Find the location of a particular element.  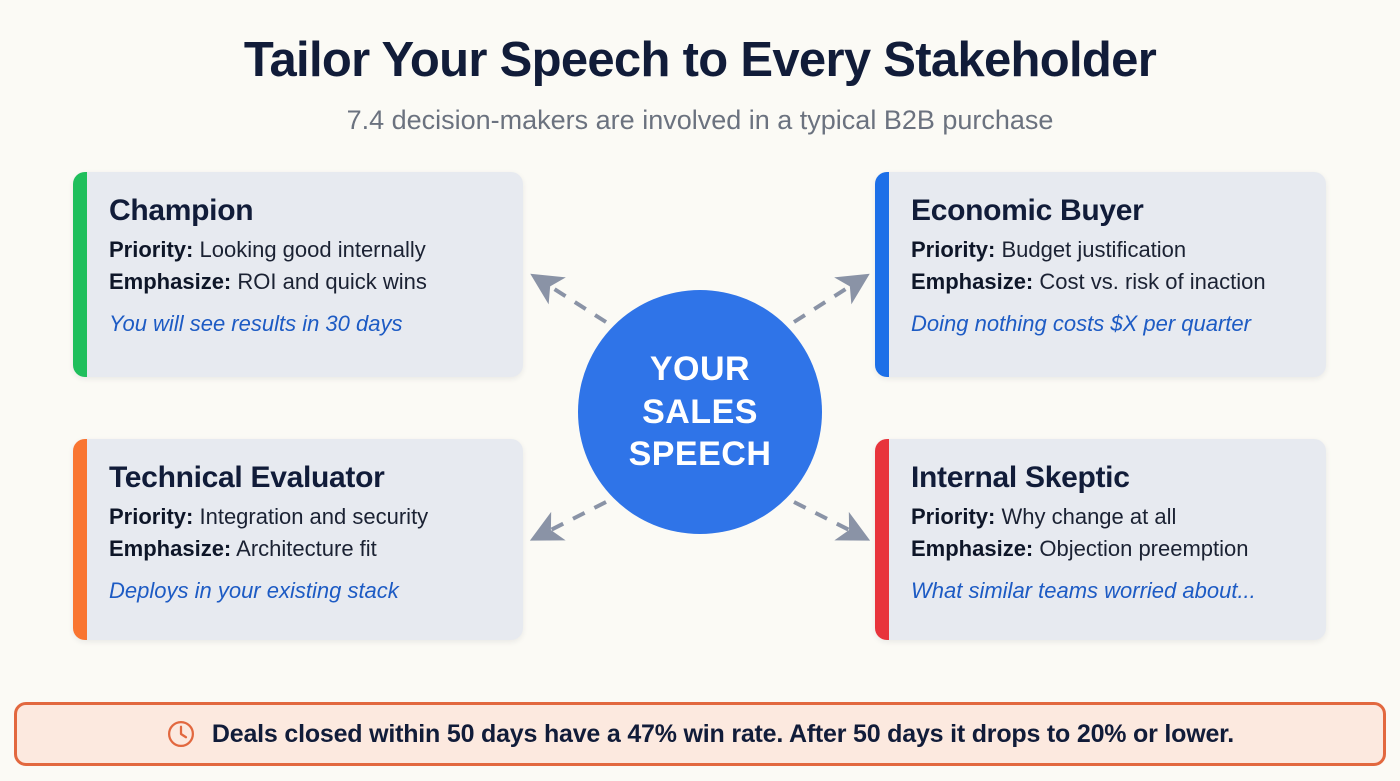

card-priority-line: Priority: Why change at all is located at coordinates (1108, 517).